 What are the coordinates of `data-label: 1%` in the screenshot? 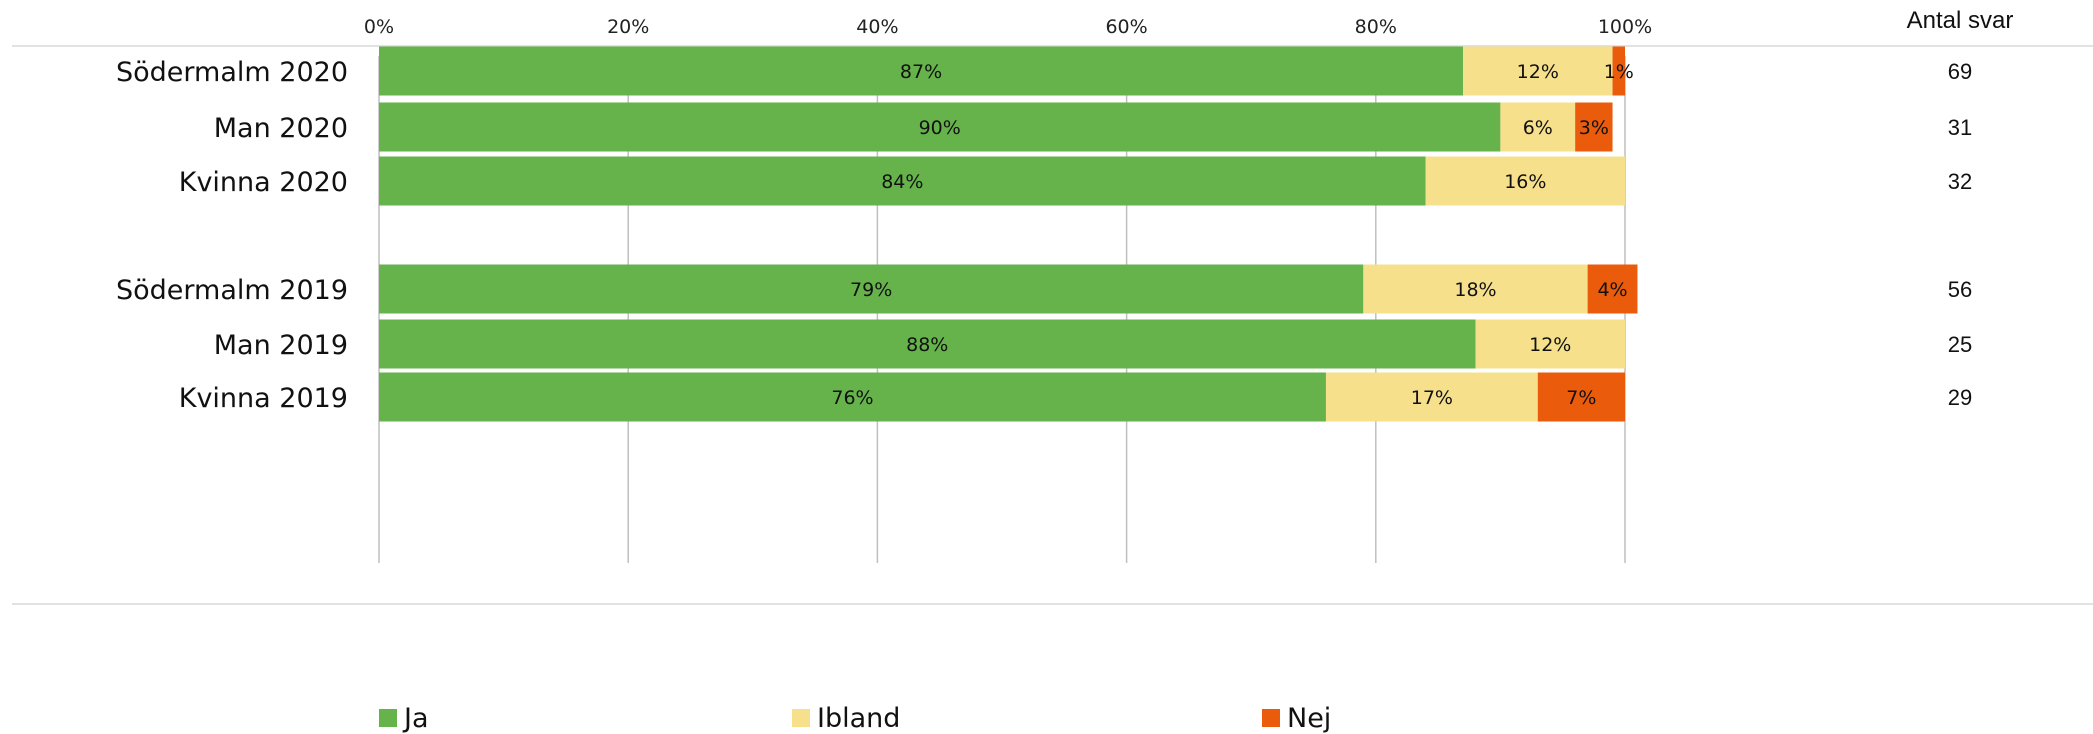 It's located at (1619, 72).